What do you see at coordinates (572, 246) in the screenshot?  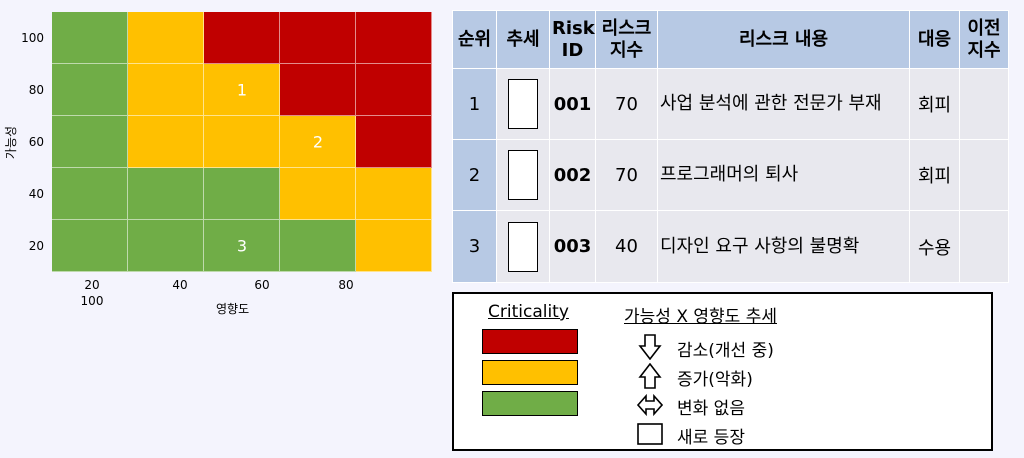 I see `row-risk-id: 003` at bounding box center [572, 246].